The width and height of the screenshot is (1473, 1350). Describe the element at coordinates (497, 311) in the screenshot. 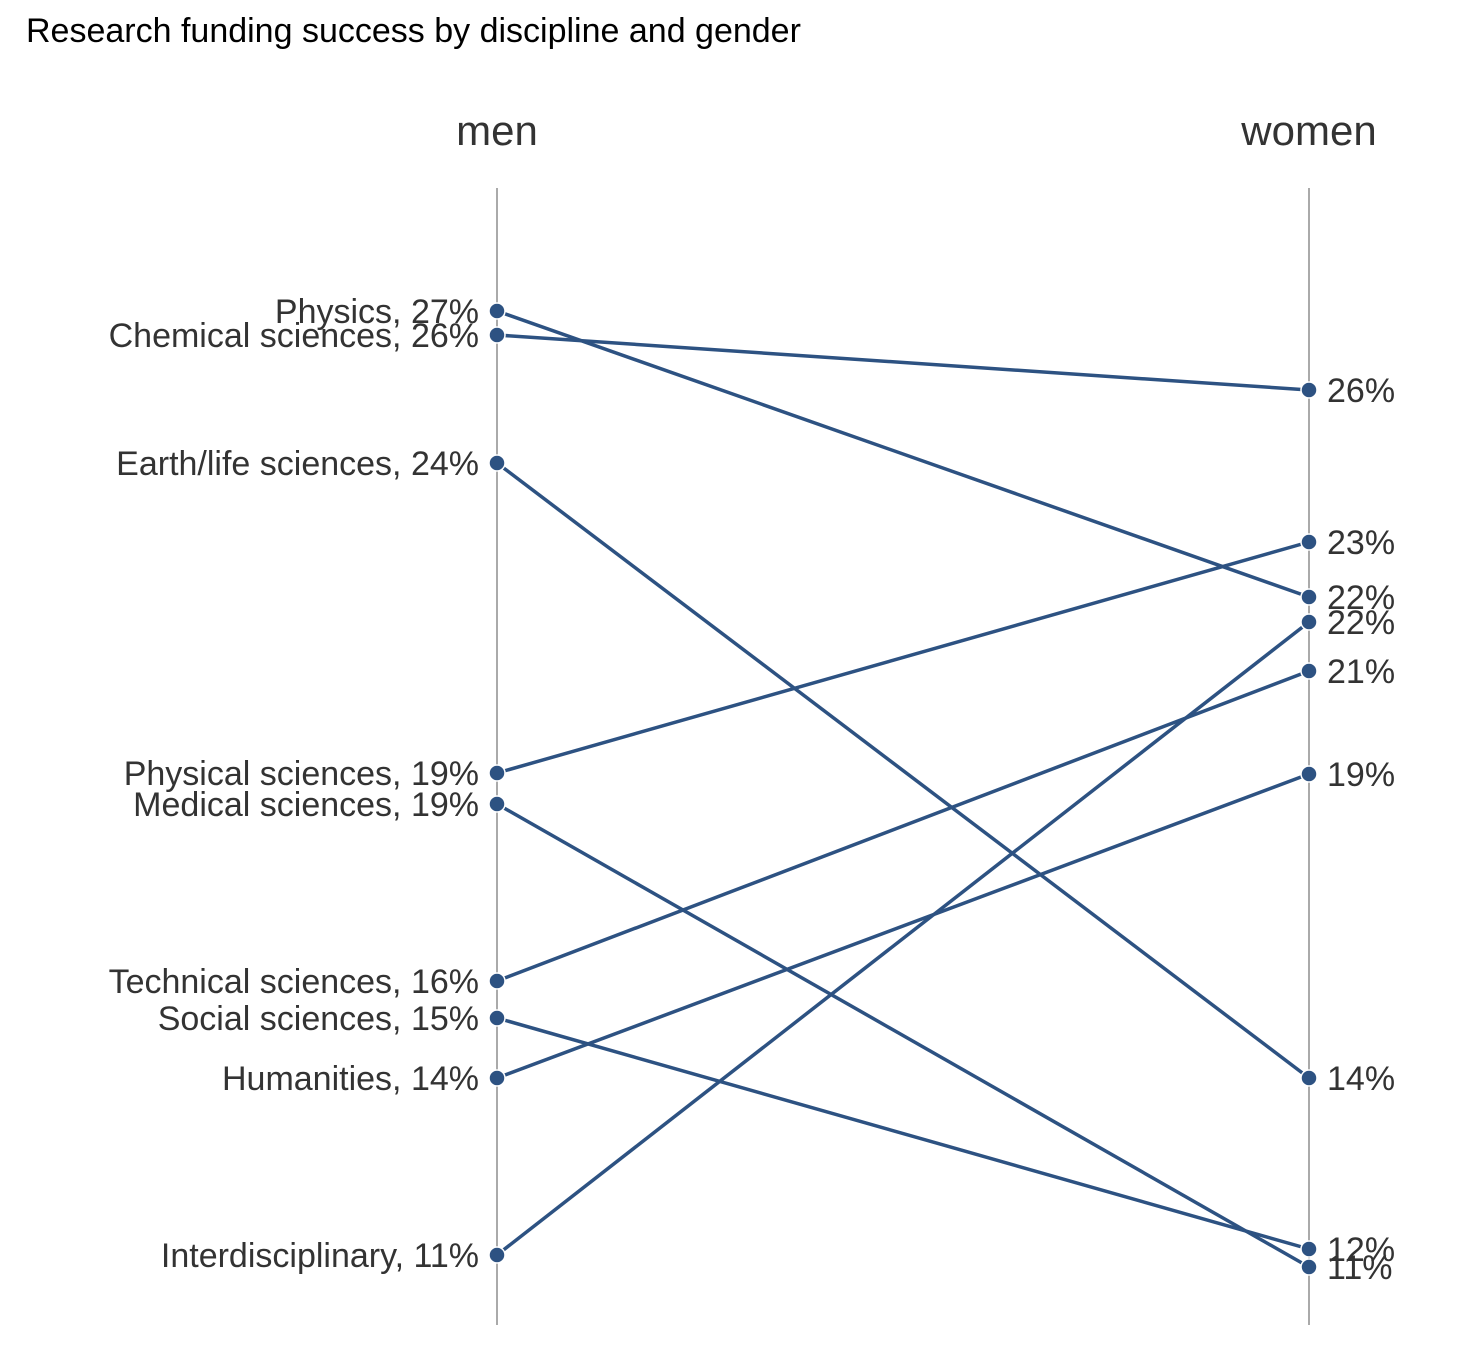

I see `point-men-physics` at that location.